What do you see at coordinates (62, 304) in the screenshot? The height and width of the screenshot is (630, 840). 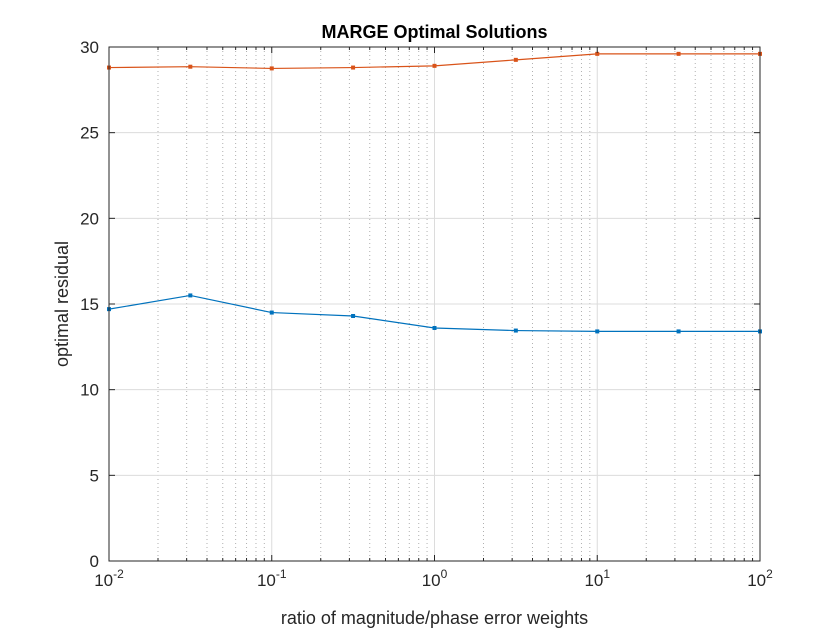 I see `y-axis-label: optimal residual` at bounding box center [62, 304].